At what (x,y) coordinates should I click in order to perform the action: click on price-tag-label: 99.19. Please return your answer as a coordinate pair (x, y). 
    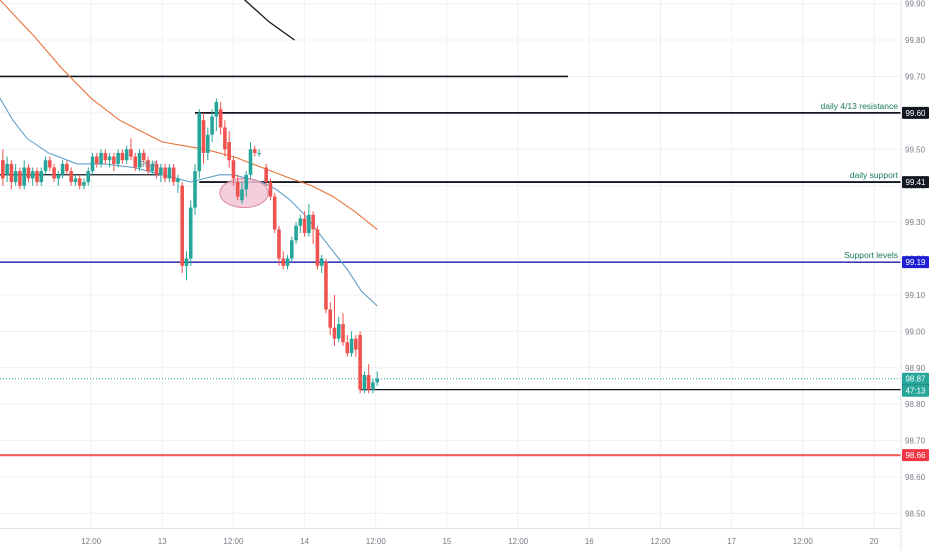
    Looking at the image, I should click on (915, 262).